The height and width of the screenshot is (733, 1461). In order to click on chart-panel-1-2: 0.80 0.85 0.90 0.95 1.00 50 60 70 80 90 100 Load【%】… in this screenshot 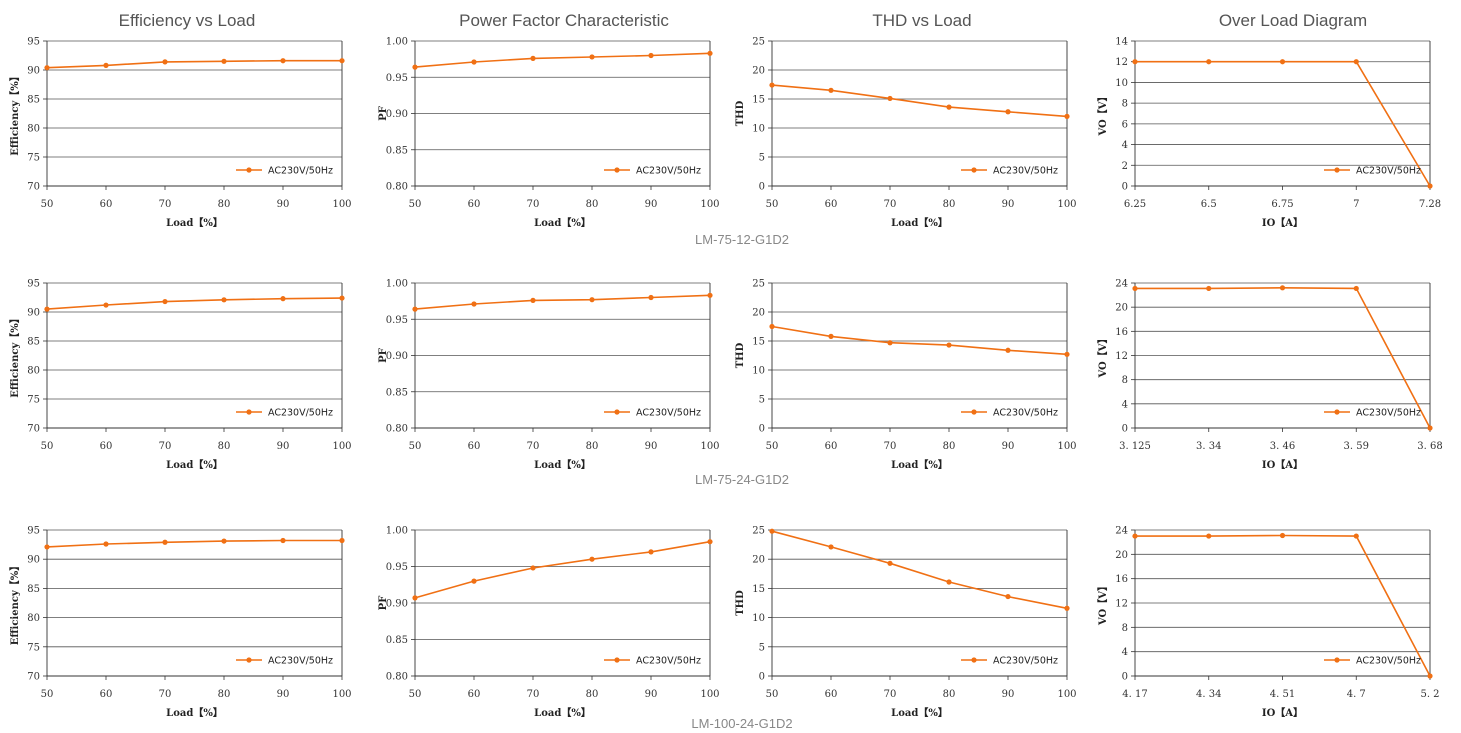, I will do `click(549, 133)`.